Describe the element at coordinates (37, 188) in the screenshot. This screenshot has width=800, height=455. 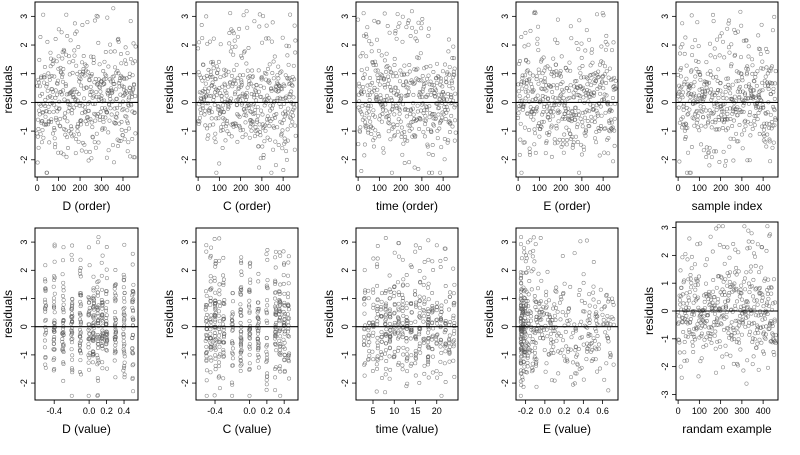
I see `x-tick-label: 0` at that location.